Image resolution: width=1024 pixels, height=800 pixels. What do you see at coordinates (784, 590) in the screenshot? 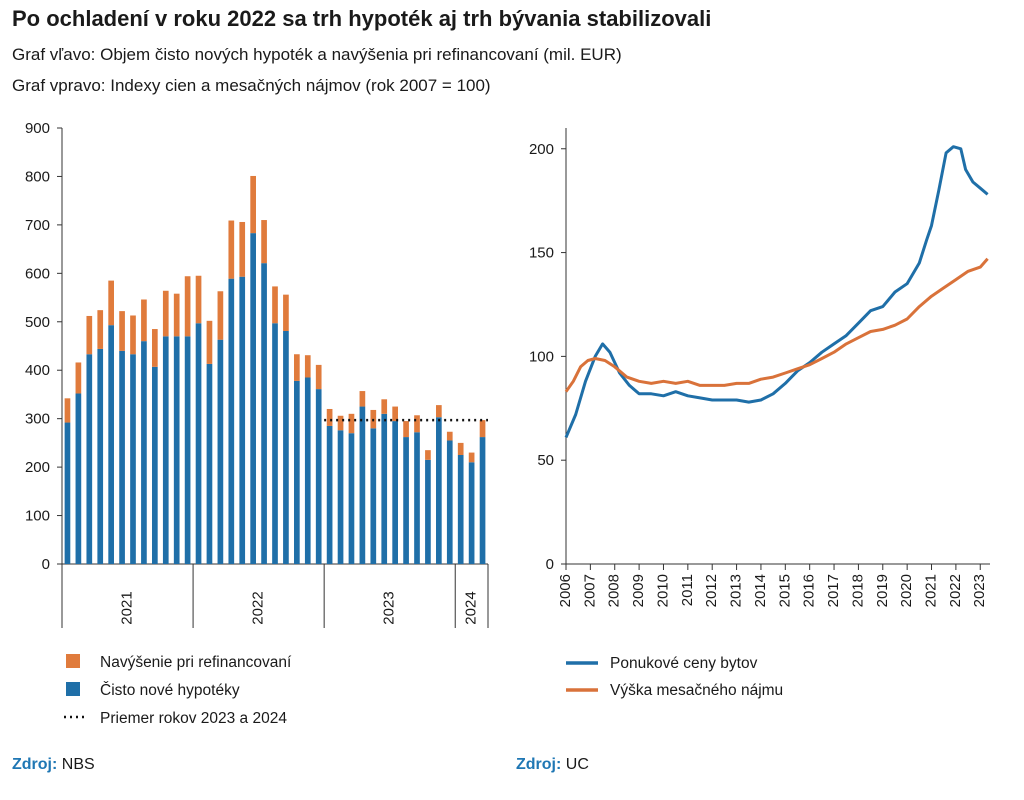
I see `x-tick-label-right: 2015` at bounding box center [784, 590].